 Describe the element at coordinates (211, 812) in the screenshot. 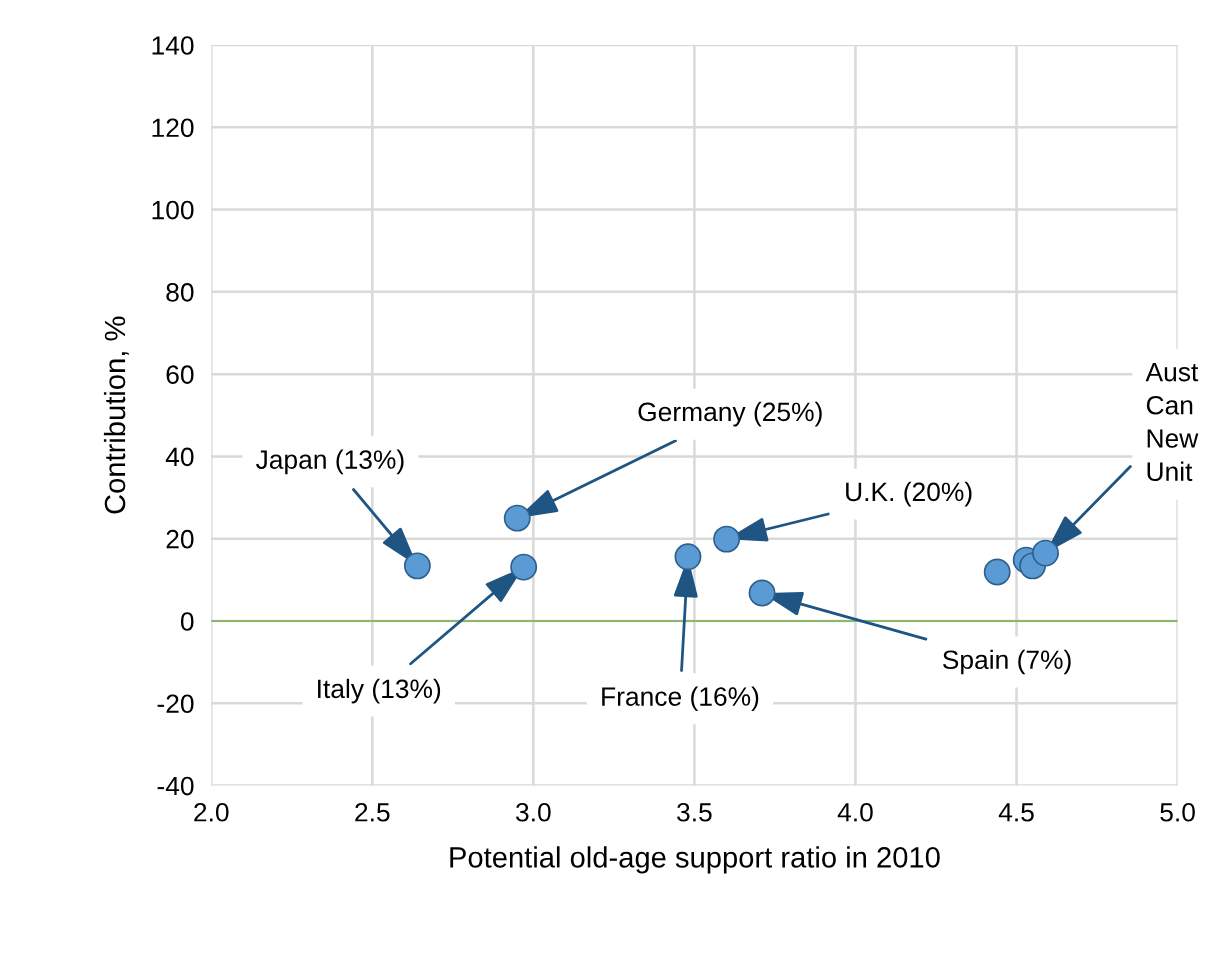

I see `x-tick-label: 2.0` at that location.